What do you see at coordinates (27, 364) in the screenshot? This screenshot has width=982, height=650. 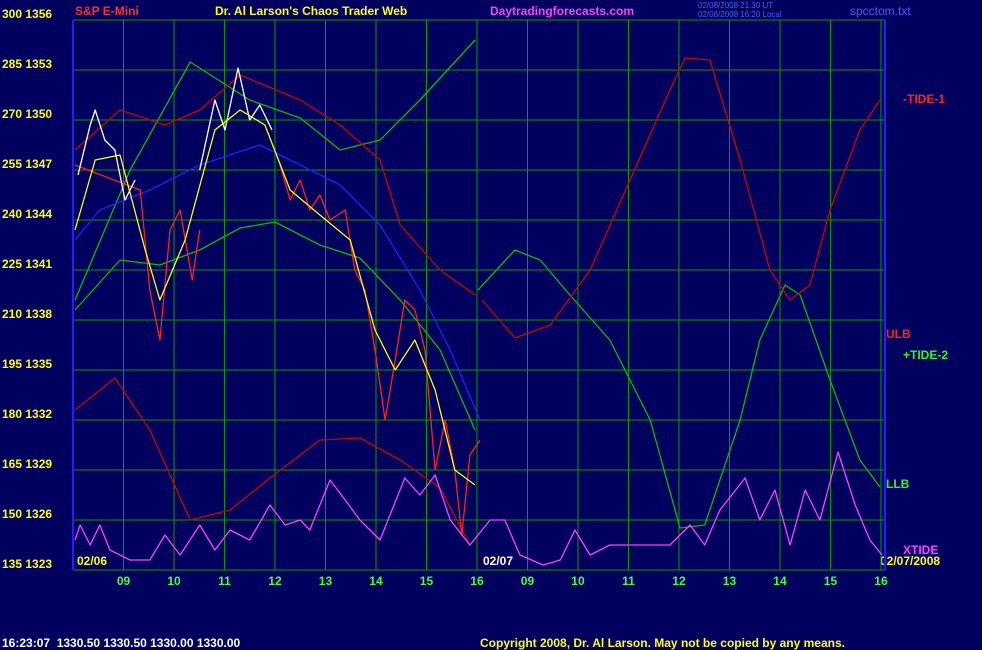 I see `y-tick-label: 195 1335` at bounding box center [27, 364].